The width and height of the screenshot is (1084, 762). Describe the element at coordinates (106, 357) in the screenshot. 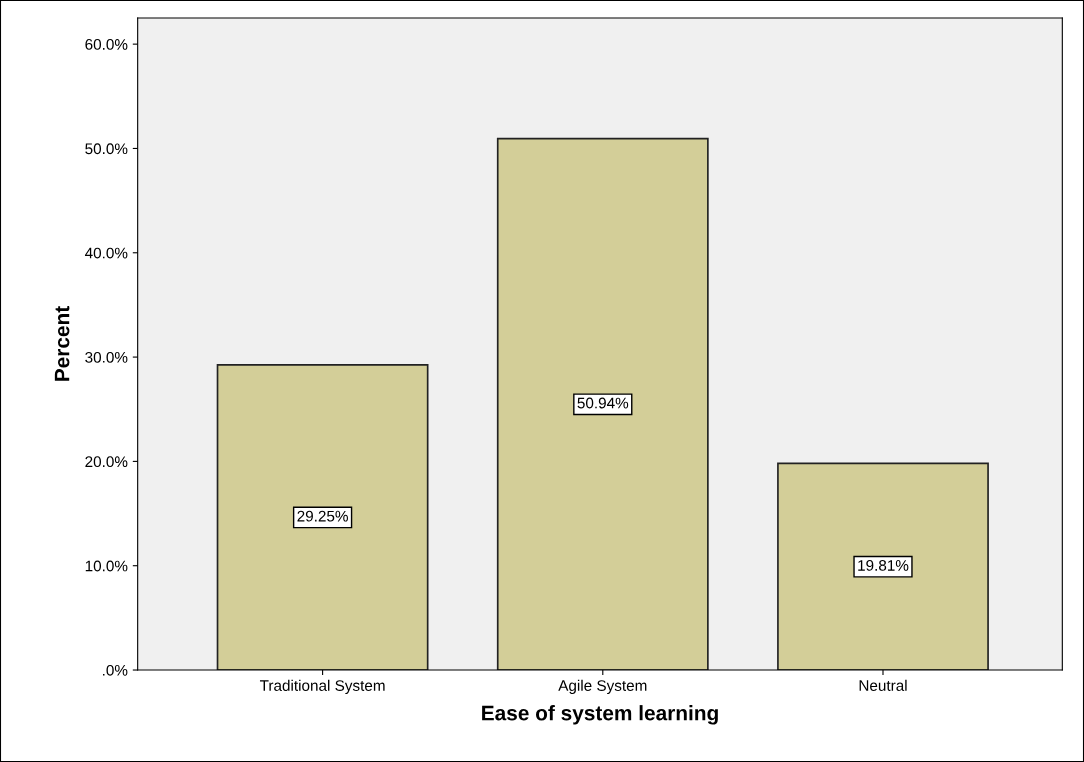

I see `y-tick-label: 30.0%` at that location.